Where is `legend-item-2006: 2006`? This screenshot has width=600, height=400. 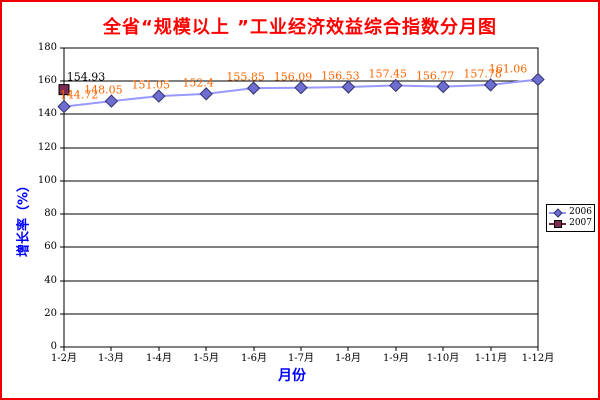 legend-item-2006: 2006 is located at coordinates (570, 213).